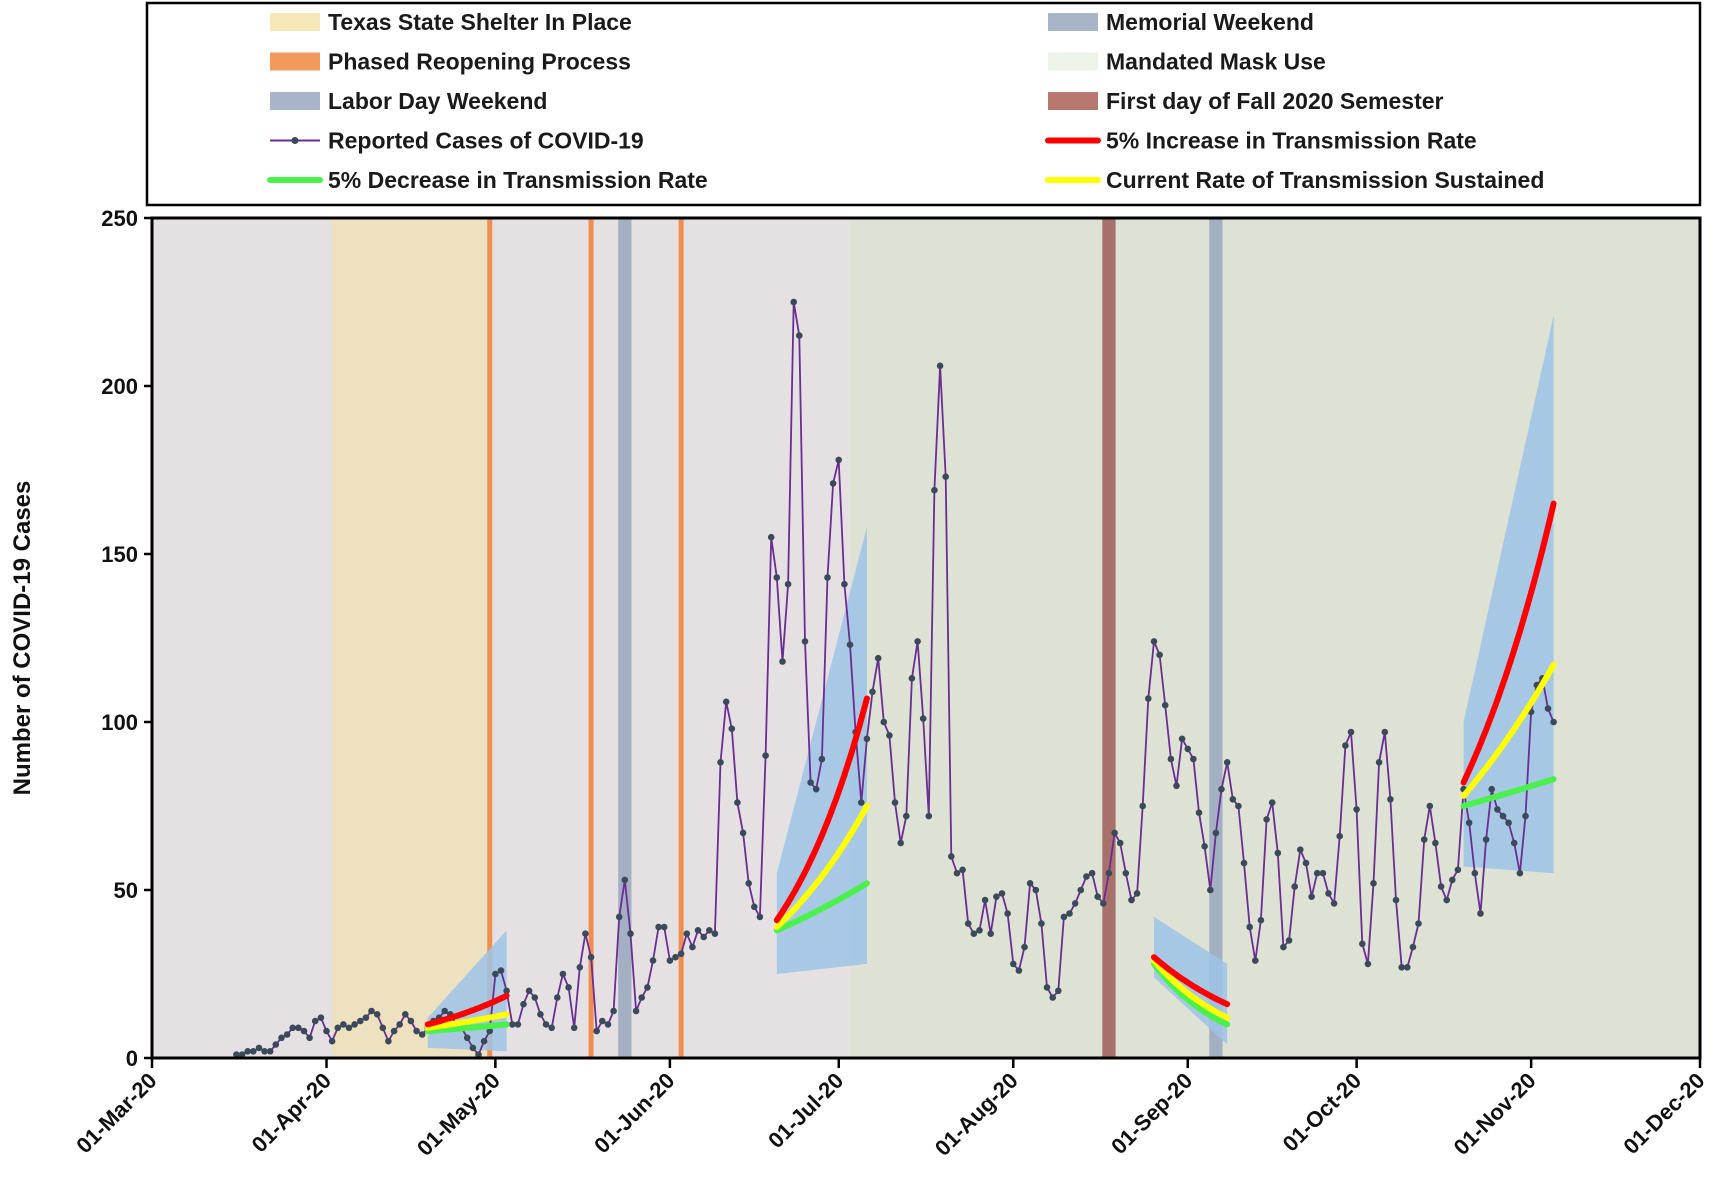 The image size is (1712, 1188). I want to click on legend-label: Current Rate of Transmission Sustained, so click(1325, 180).